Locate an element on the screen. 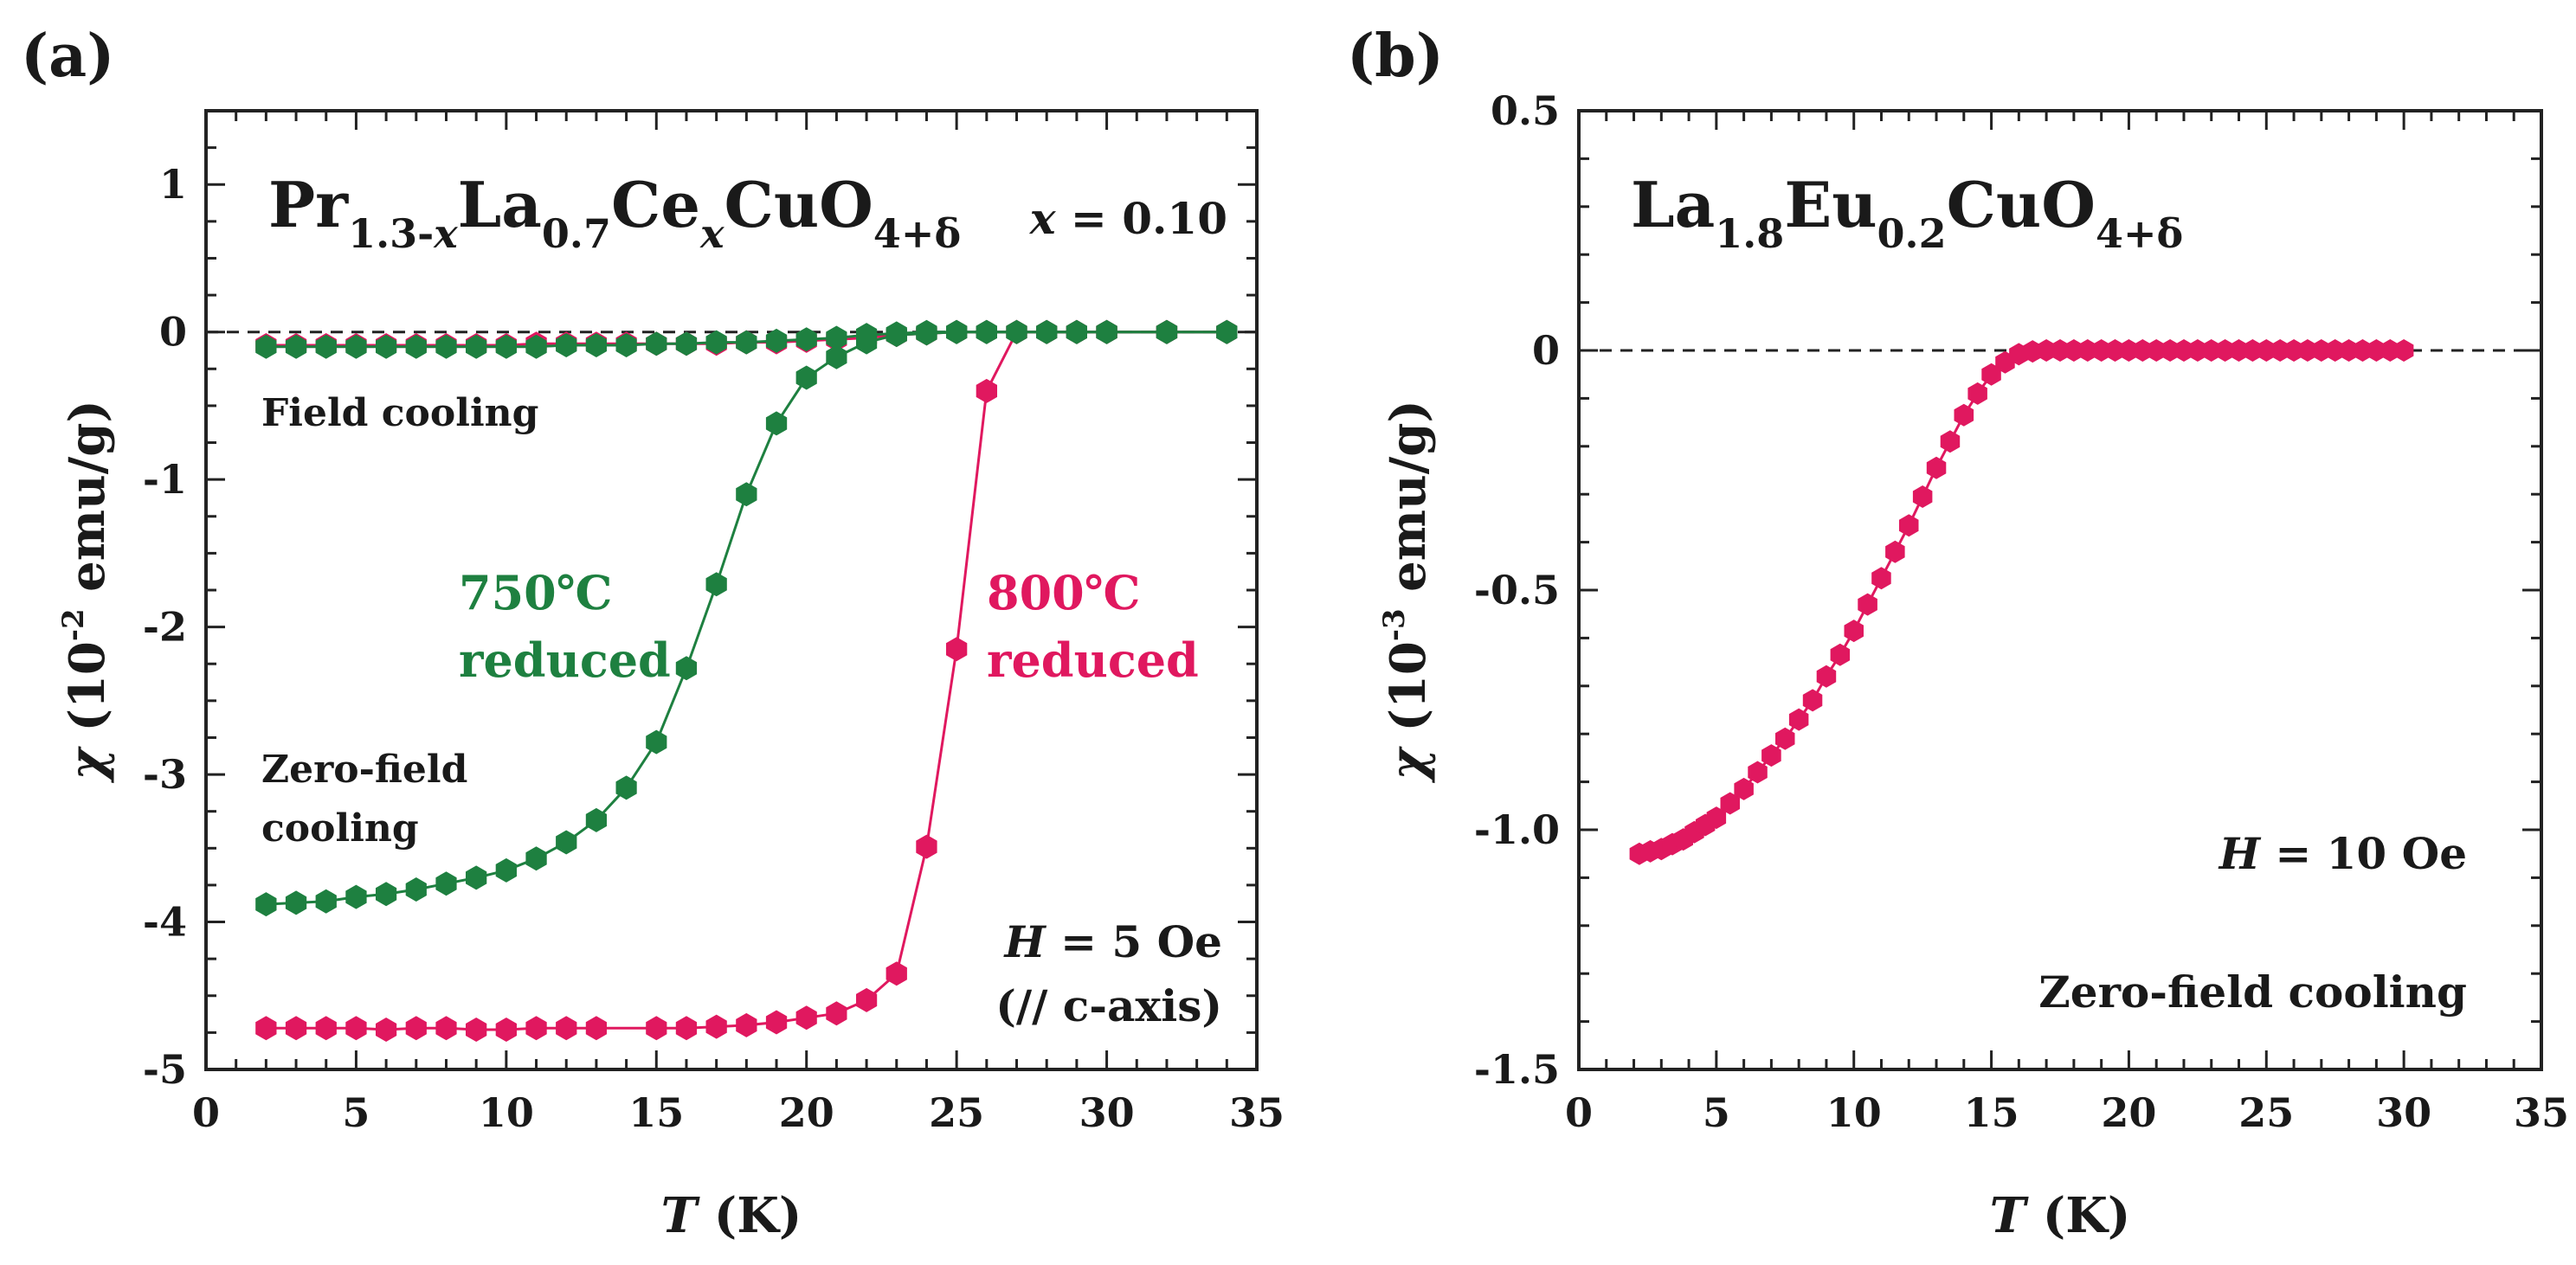 The height and width of the screenshot is (1265, 2576). panel-a-y-axis-label: χ (10-2 emu/g) is located at coordinates (86, 592).